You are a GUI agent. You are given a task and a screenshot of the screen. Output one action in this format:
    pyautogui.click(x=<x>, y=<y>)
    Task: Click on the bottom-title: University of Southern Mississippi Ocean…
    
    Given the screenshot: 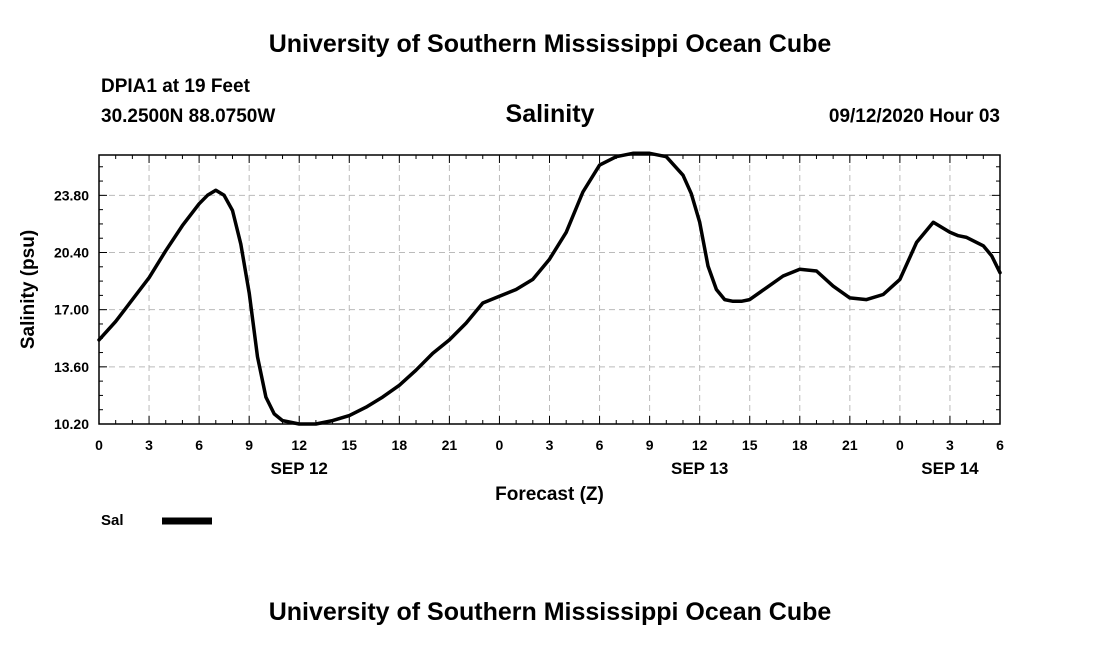 What is the action you would take?
    pyautogui.click(x=550, y=612)
    